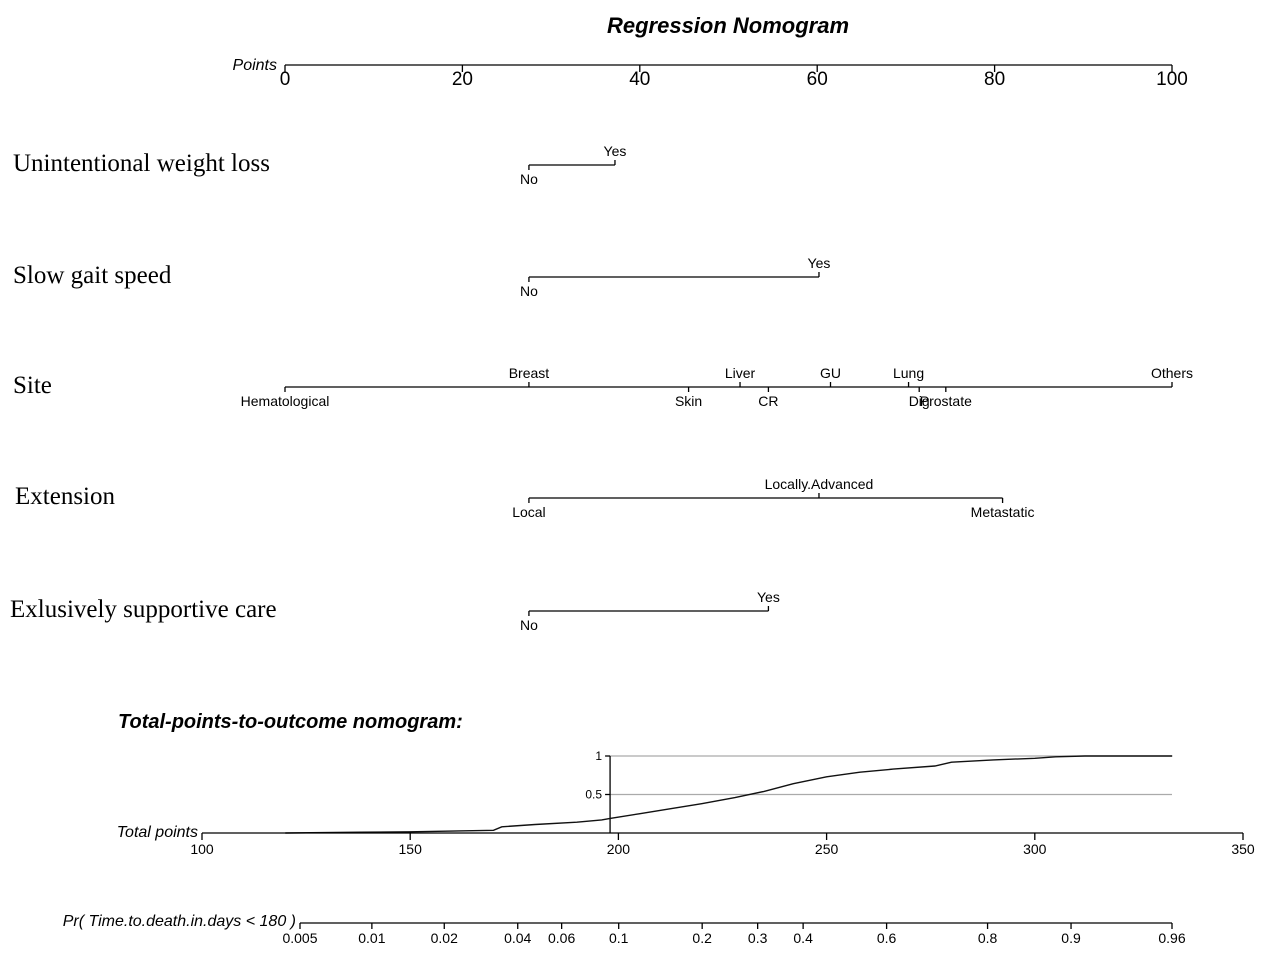 Image resolution: width=1270 pixels, height=960 pixels. I want to click on level-label: Prostate, so click(946, 401).